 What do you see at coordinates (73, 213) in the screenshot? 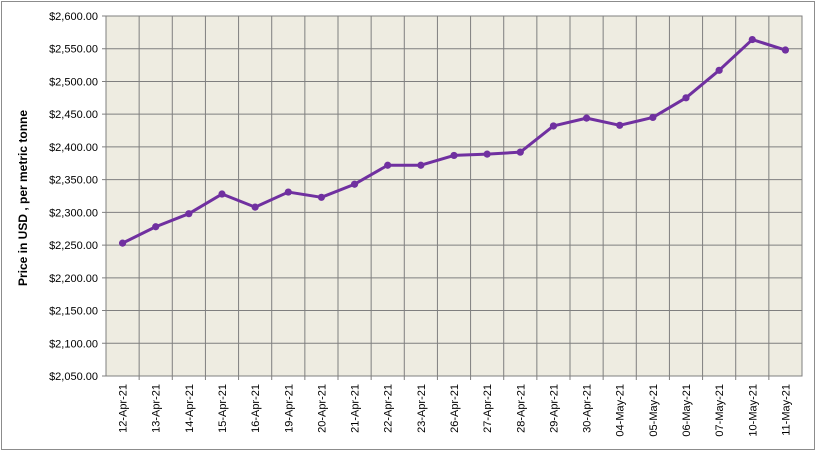
I see `y-tick-label: $2,300.00` at bounding box center [73, 213].